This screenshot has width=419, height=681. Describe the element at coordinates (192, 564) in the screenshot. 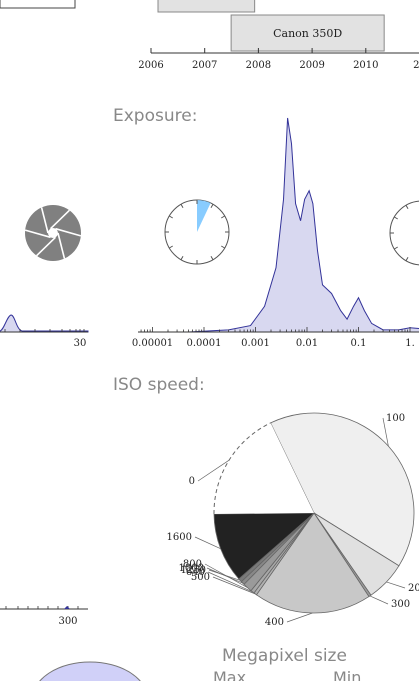

I see `iso-slice-label: 800` at that location.